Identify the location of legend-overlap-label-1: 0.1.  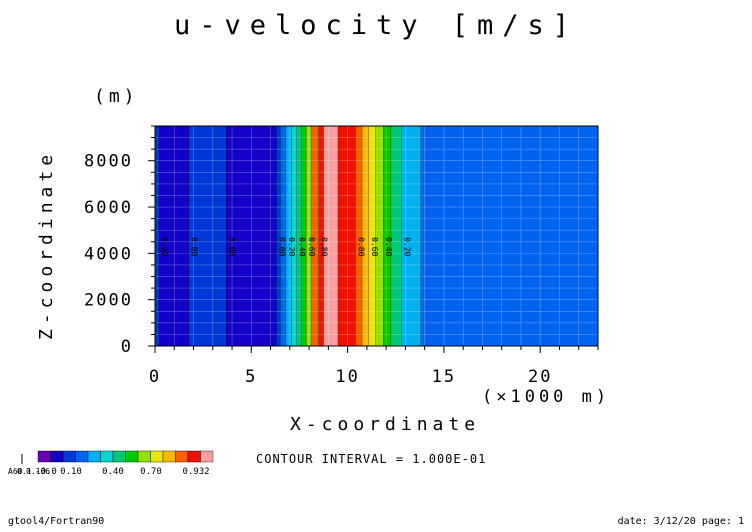
(24, 471).